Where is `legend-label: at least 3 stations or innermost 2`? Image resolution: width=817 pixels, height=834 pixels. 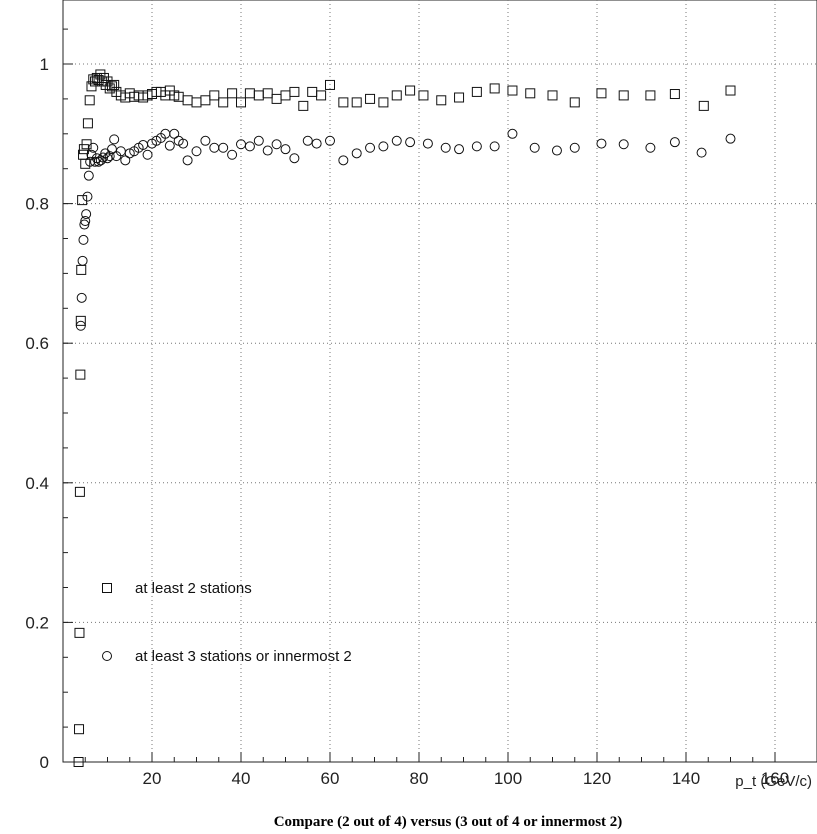 legend-label: at least 3 stations or innermost 2 is located at coordinates (243, 656).